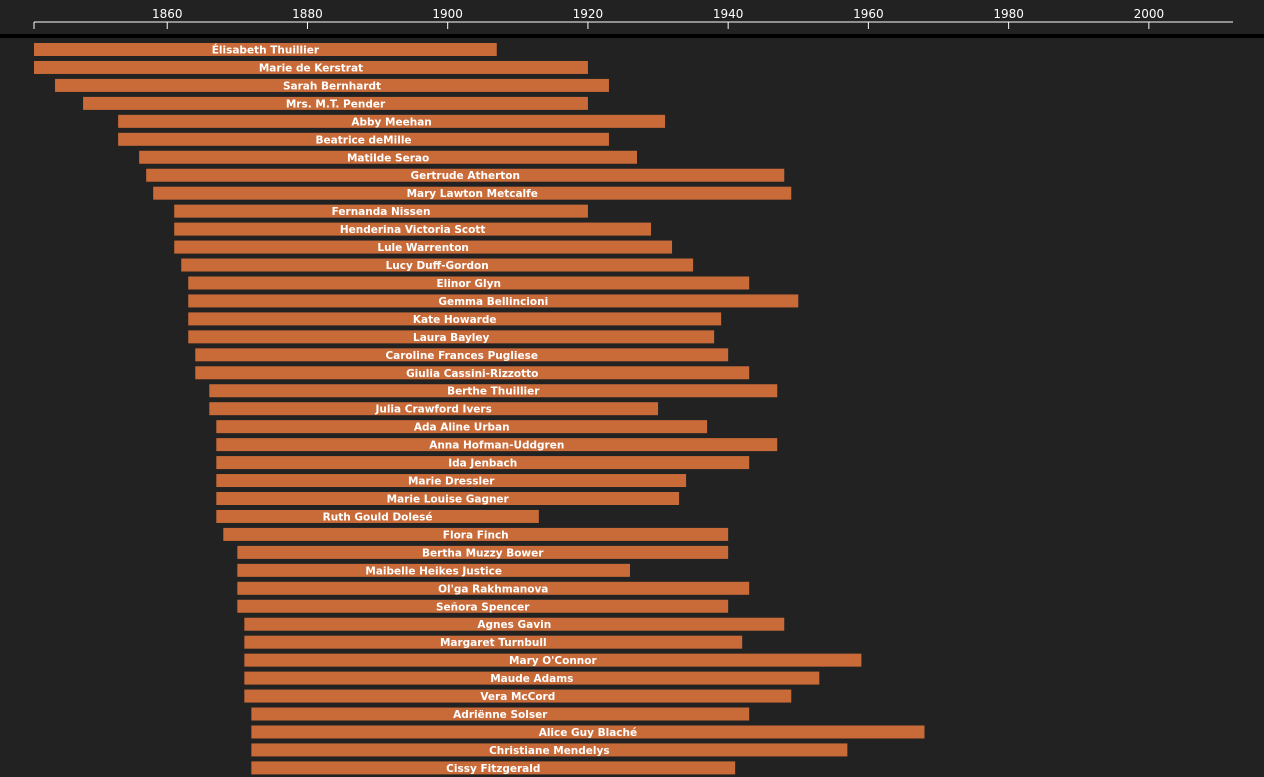  I want to click on timeline-row: Bertha Muzzy Bower, so click(483, 552).